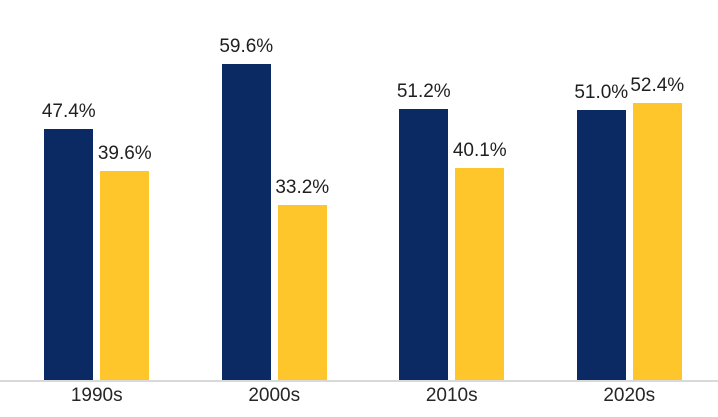  What do you see at coordinates (629, 395) in the screenshot?
I see `x-axis-label: 2020s` at bounding box center [629, 395].